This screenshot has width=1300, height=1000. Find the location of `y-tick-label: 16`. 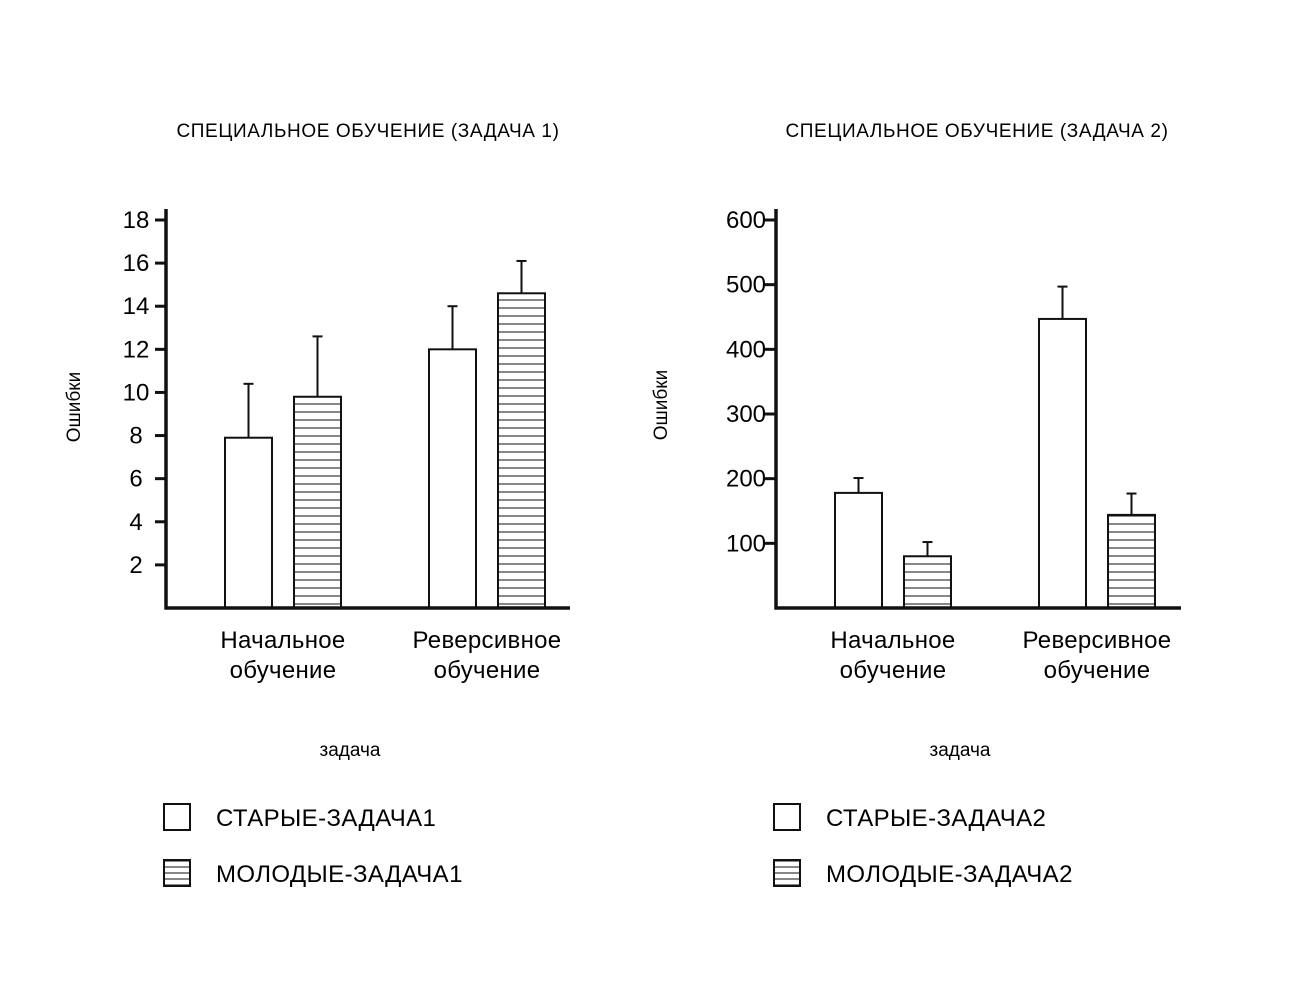

y-tick-label: 16 is located at coordinates (136, 263).